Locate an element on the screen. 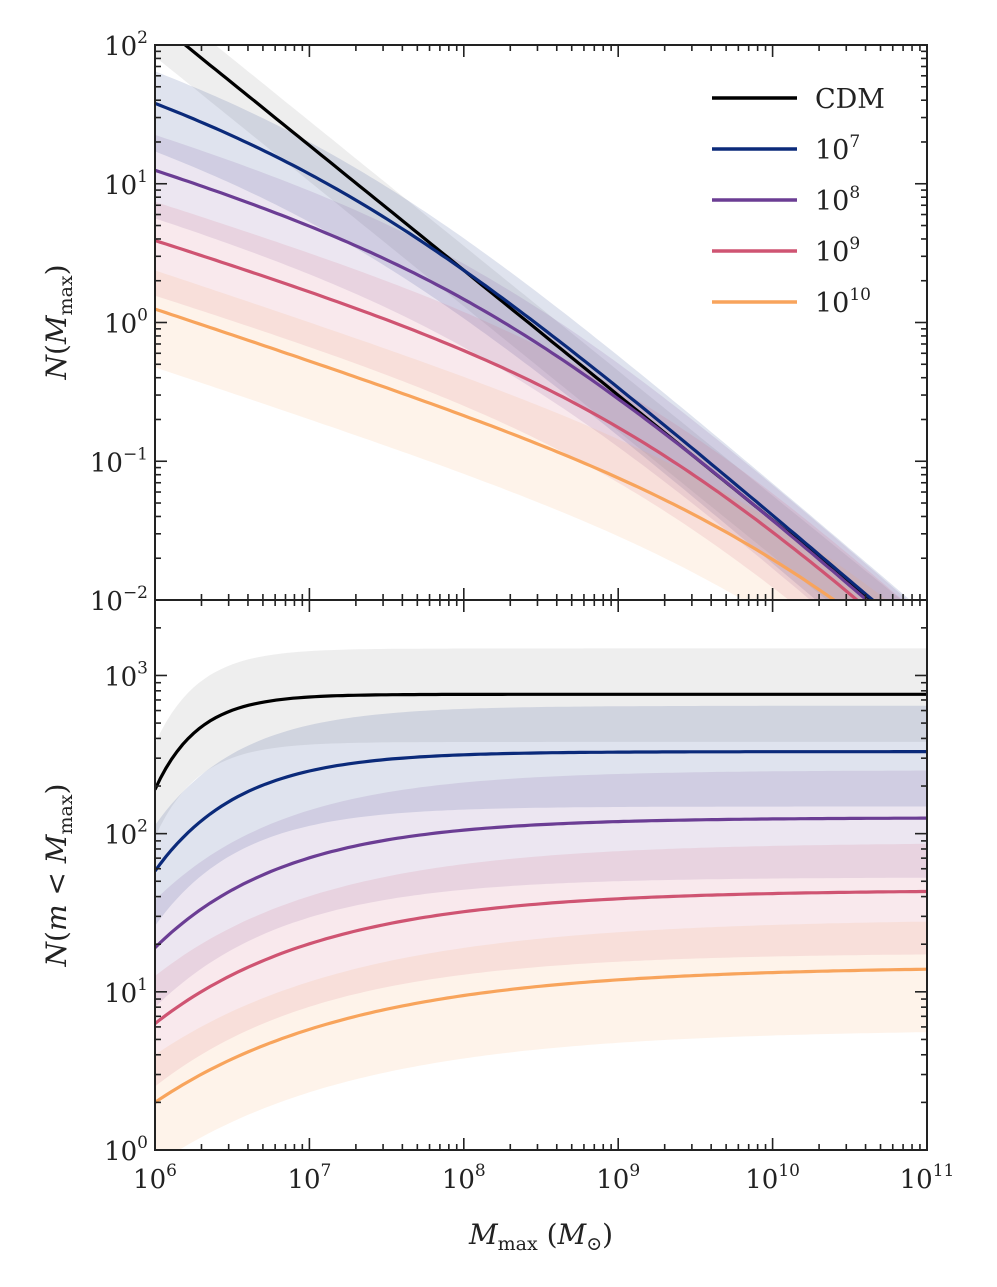 The height and width of the screenshot is (1287, 997). bottom-line-10e7 is located at coordinates (541, 811).